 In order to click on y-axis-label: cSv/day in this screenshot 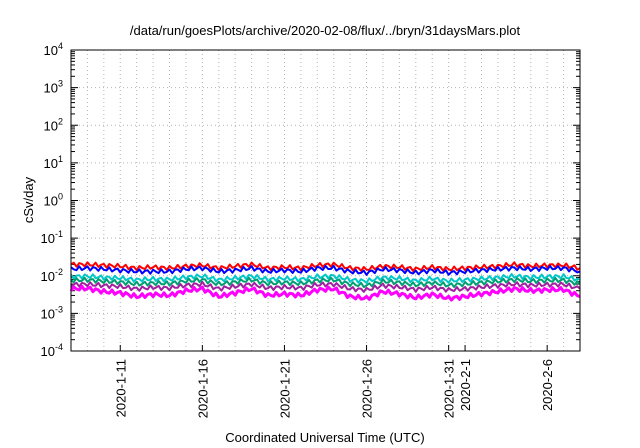, I will do `click(28, 199)`.